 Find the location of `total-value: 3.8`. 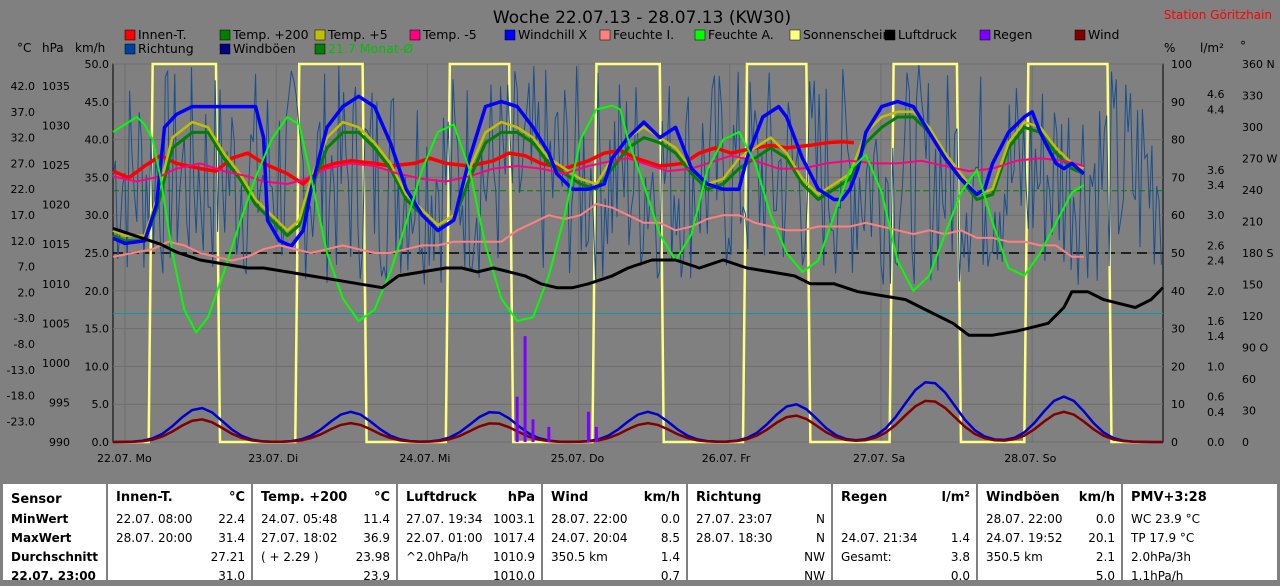

total-value: 3.8 is located at coordinates (960, 557).